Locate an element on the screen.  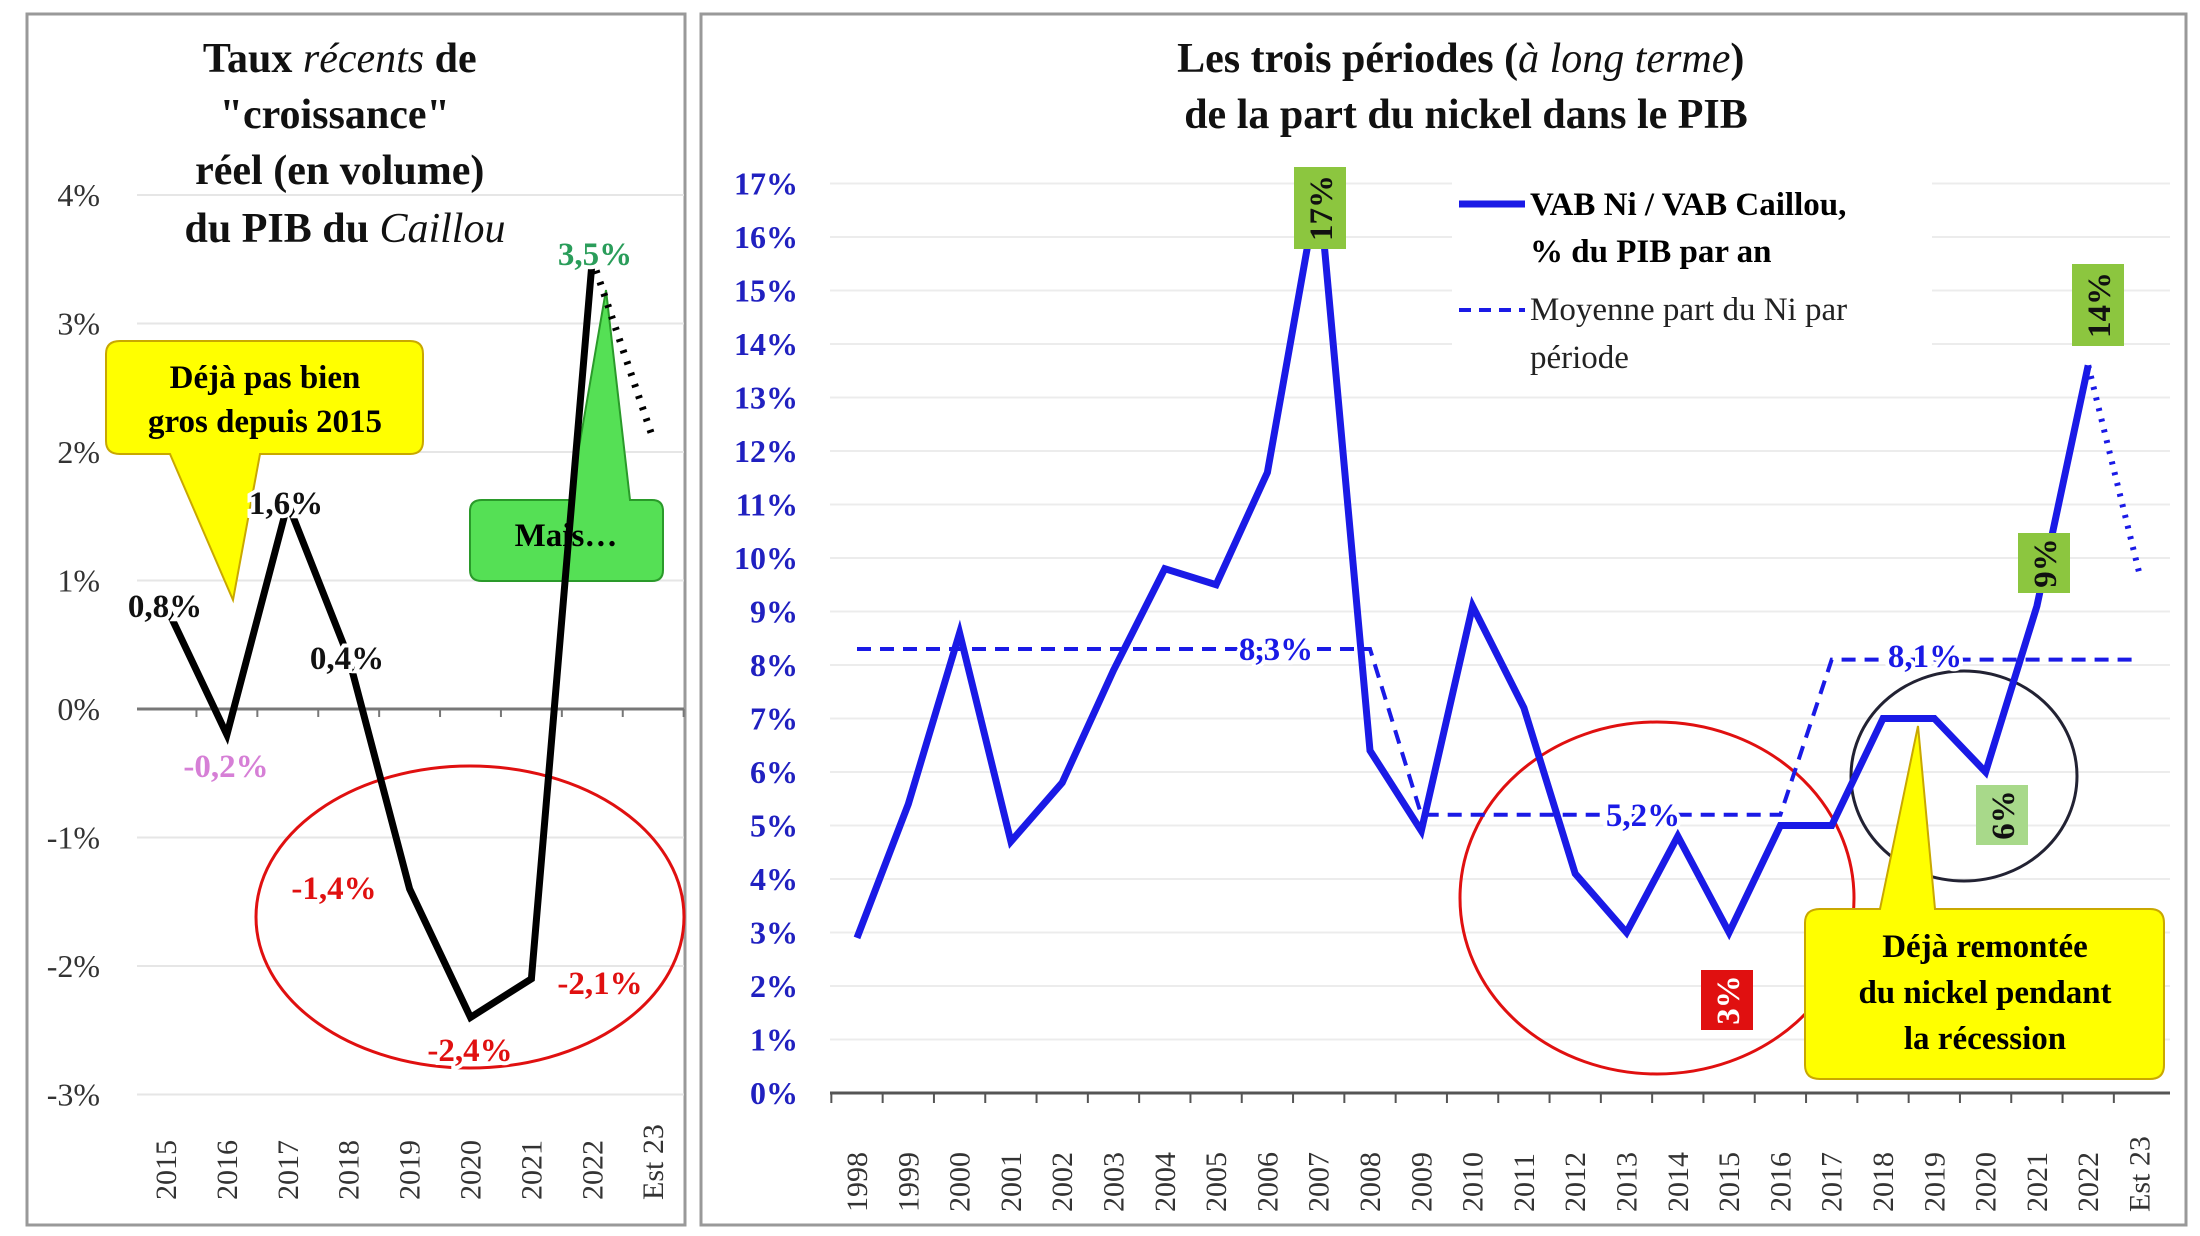
estimate-dotted-line is located at coordinates (622, 349).